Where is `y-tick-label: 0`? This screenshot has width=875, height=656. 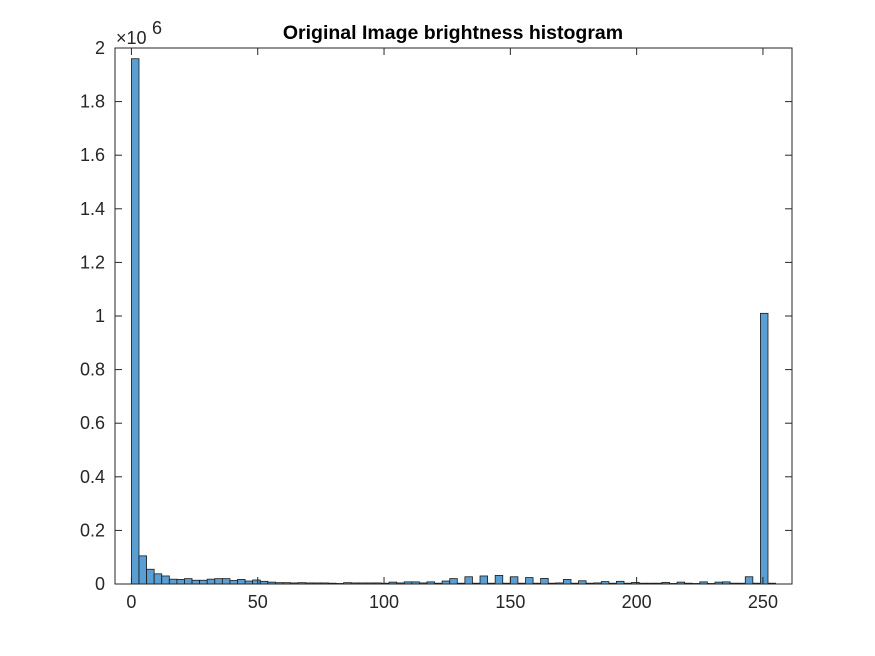
y-tick-label: 0 is located at coordinates (100, 584).